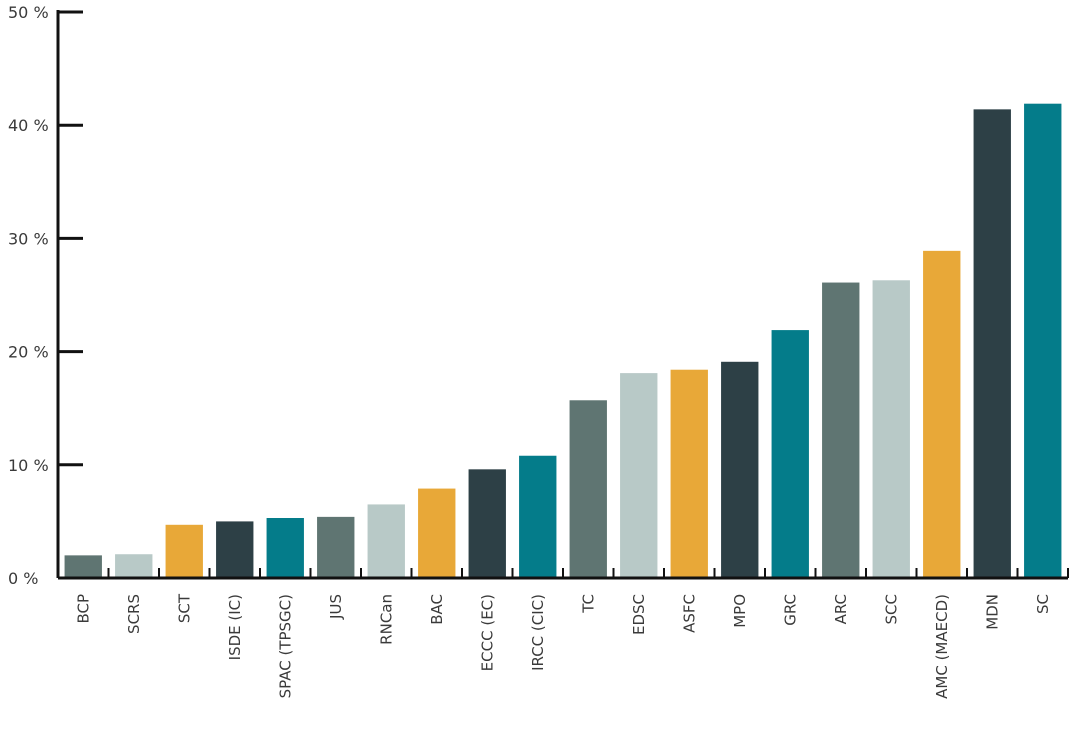 Image resolution: width=1074 pixels, height=738 pixels. I want to click on y-tick-label: 10 %, so click(28, 465).